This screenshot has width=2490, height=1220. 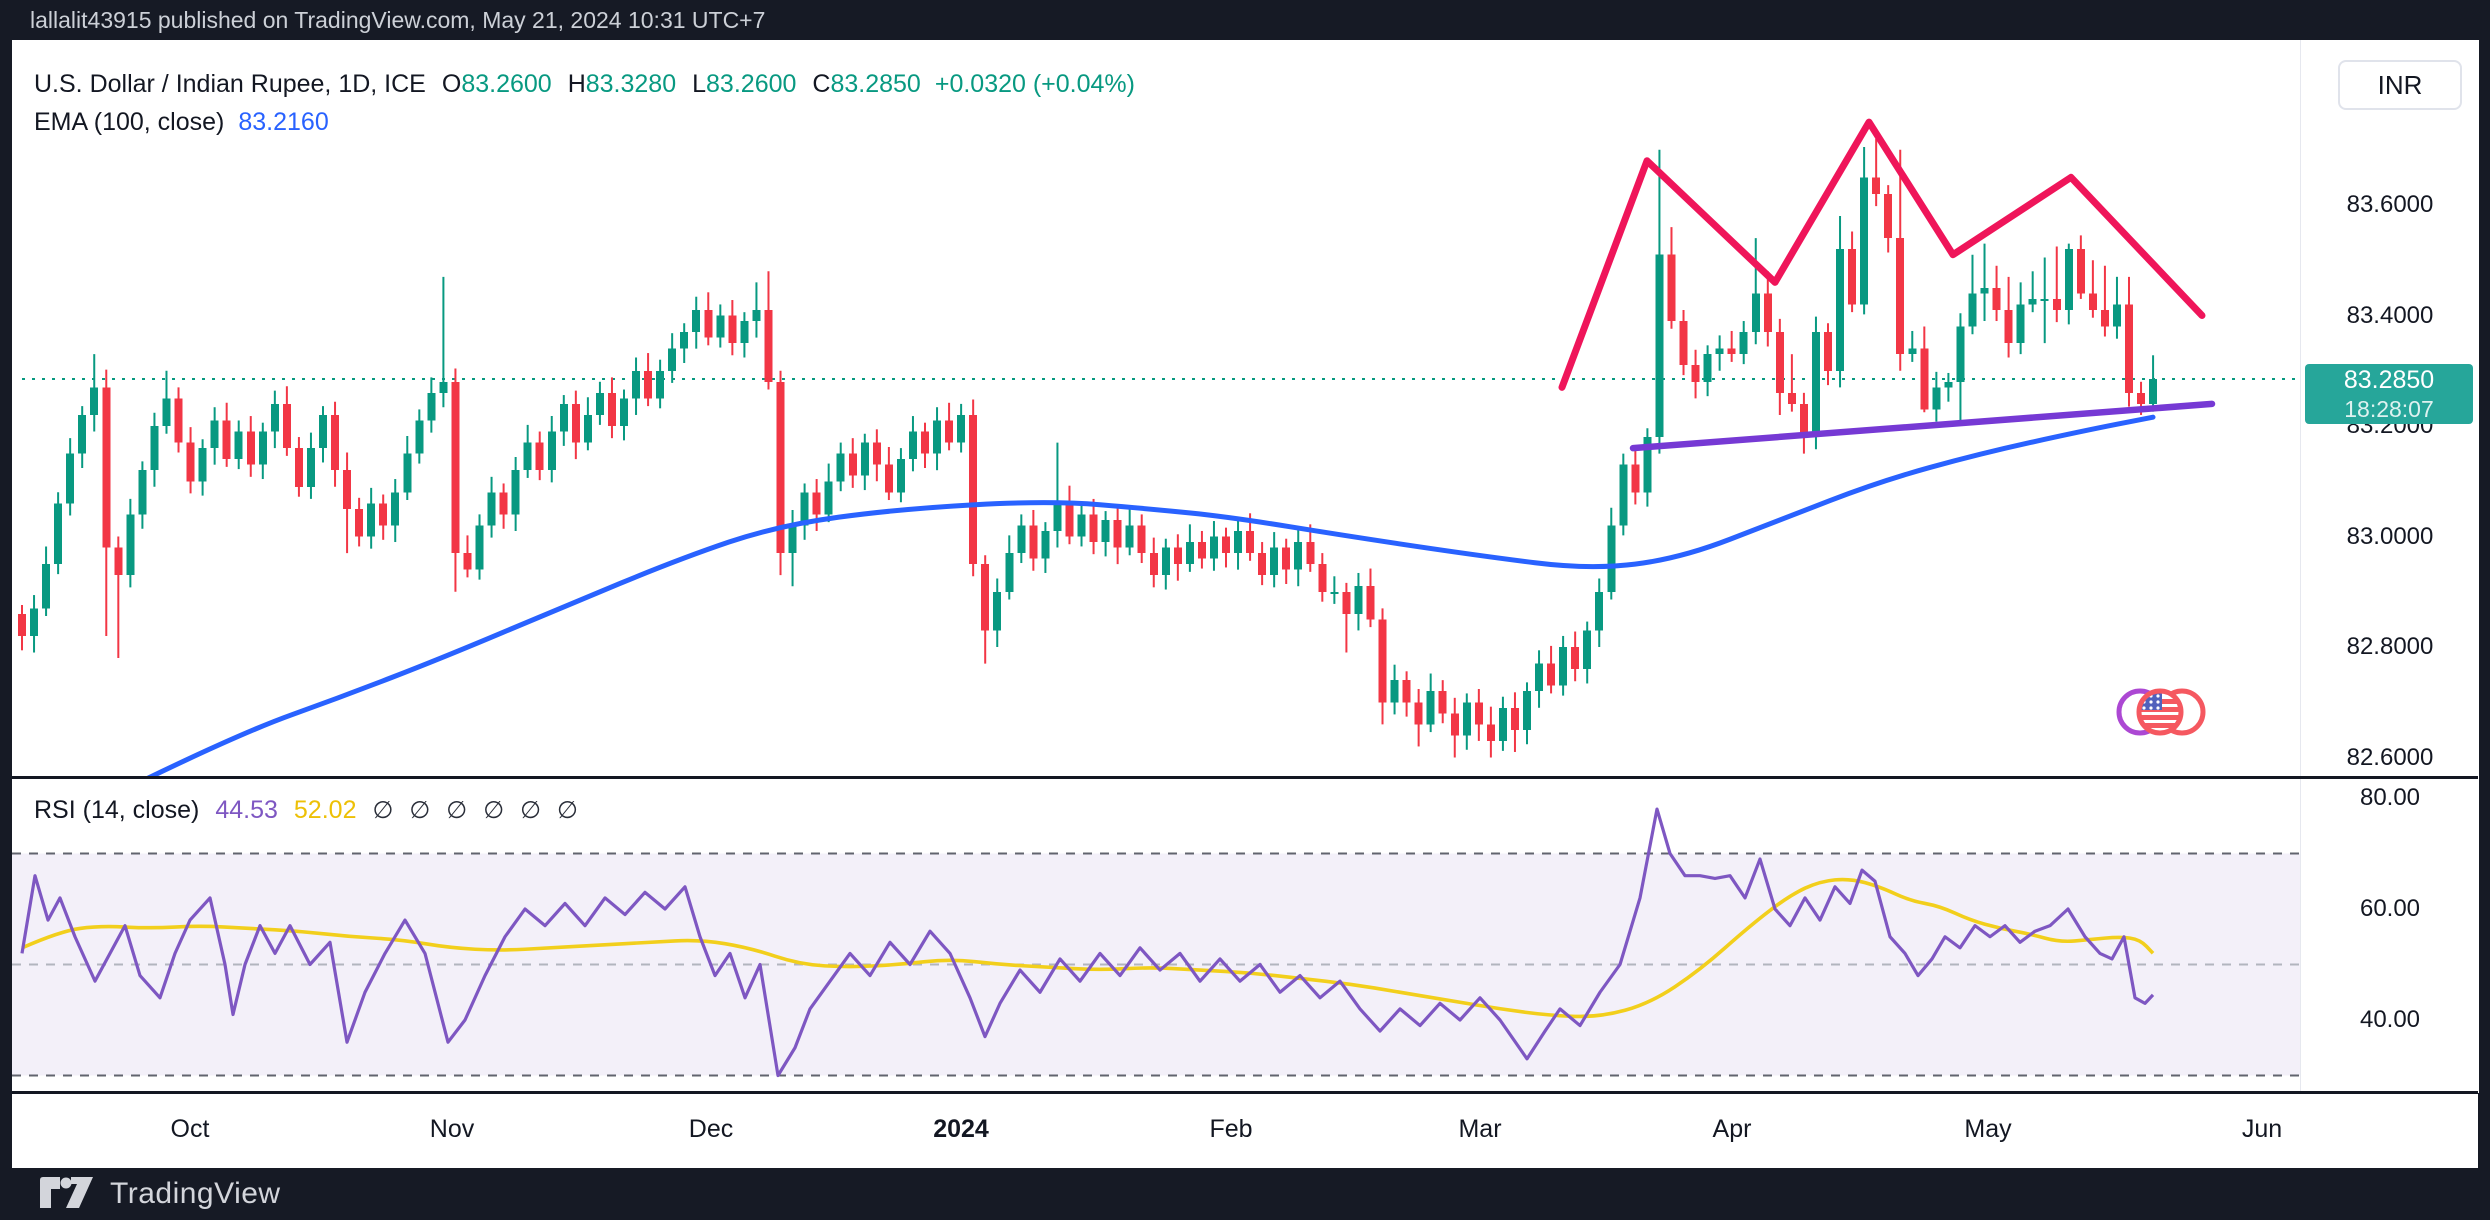 What do you see at coordinates (2389, 394) in the screenshot?
I see `current-price-badge: 83.2850 18:28:07` at bounding box center [2389, 394].